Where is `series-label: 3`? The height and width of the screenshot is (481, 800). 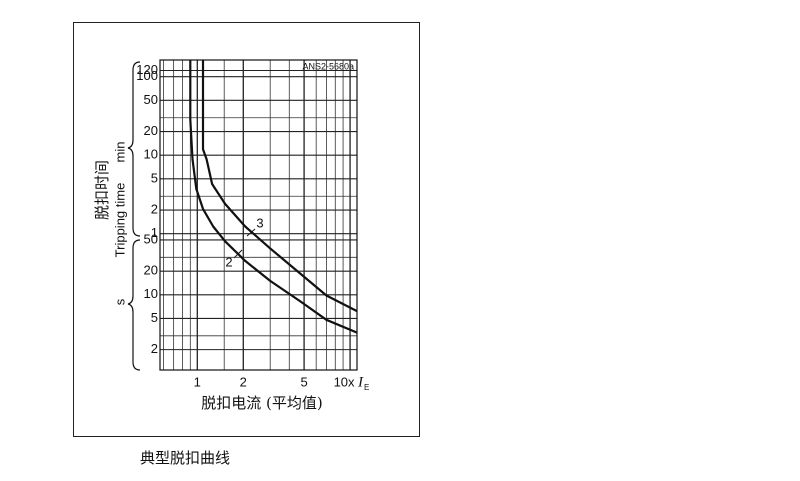
series-label: 3 is located at coordinates (259, 222).